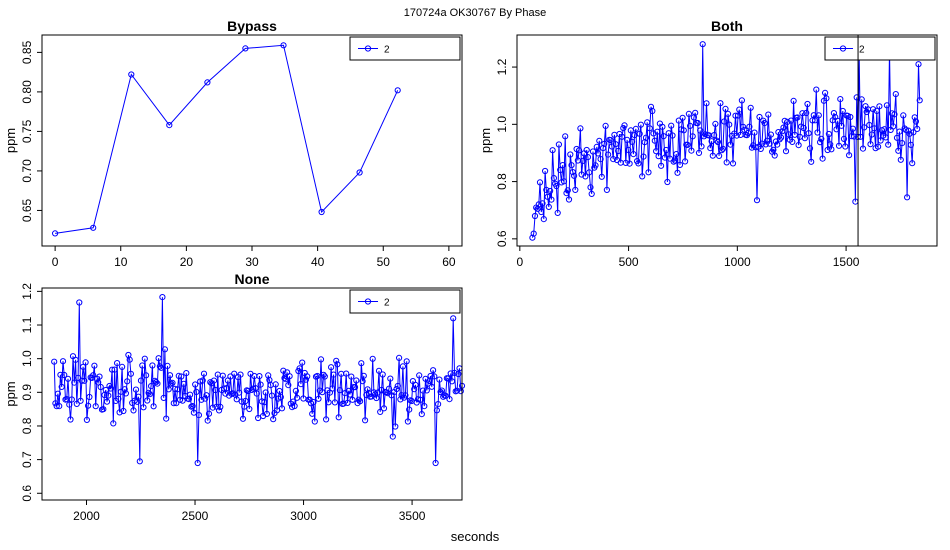 The height and width of the screenshot is (550, 950). I want to click on y-tick-label: 1.0, so click(27, 358).